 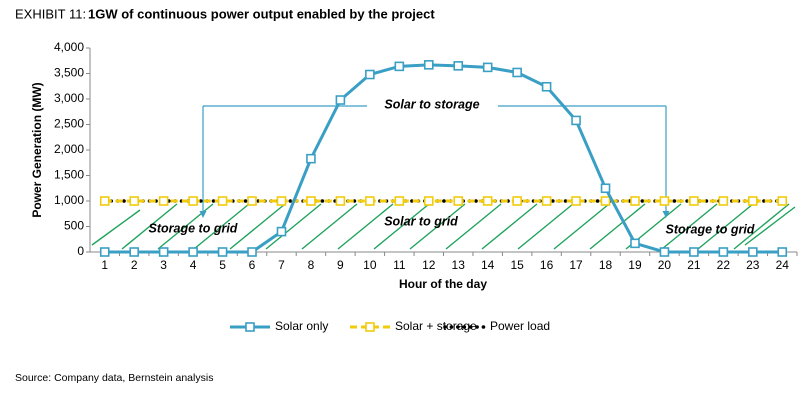 I want to click on exhibit-label: EXHIBIT 11:, so click(x=50, y=13).